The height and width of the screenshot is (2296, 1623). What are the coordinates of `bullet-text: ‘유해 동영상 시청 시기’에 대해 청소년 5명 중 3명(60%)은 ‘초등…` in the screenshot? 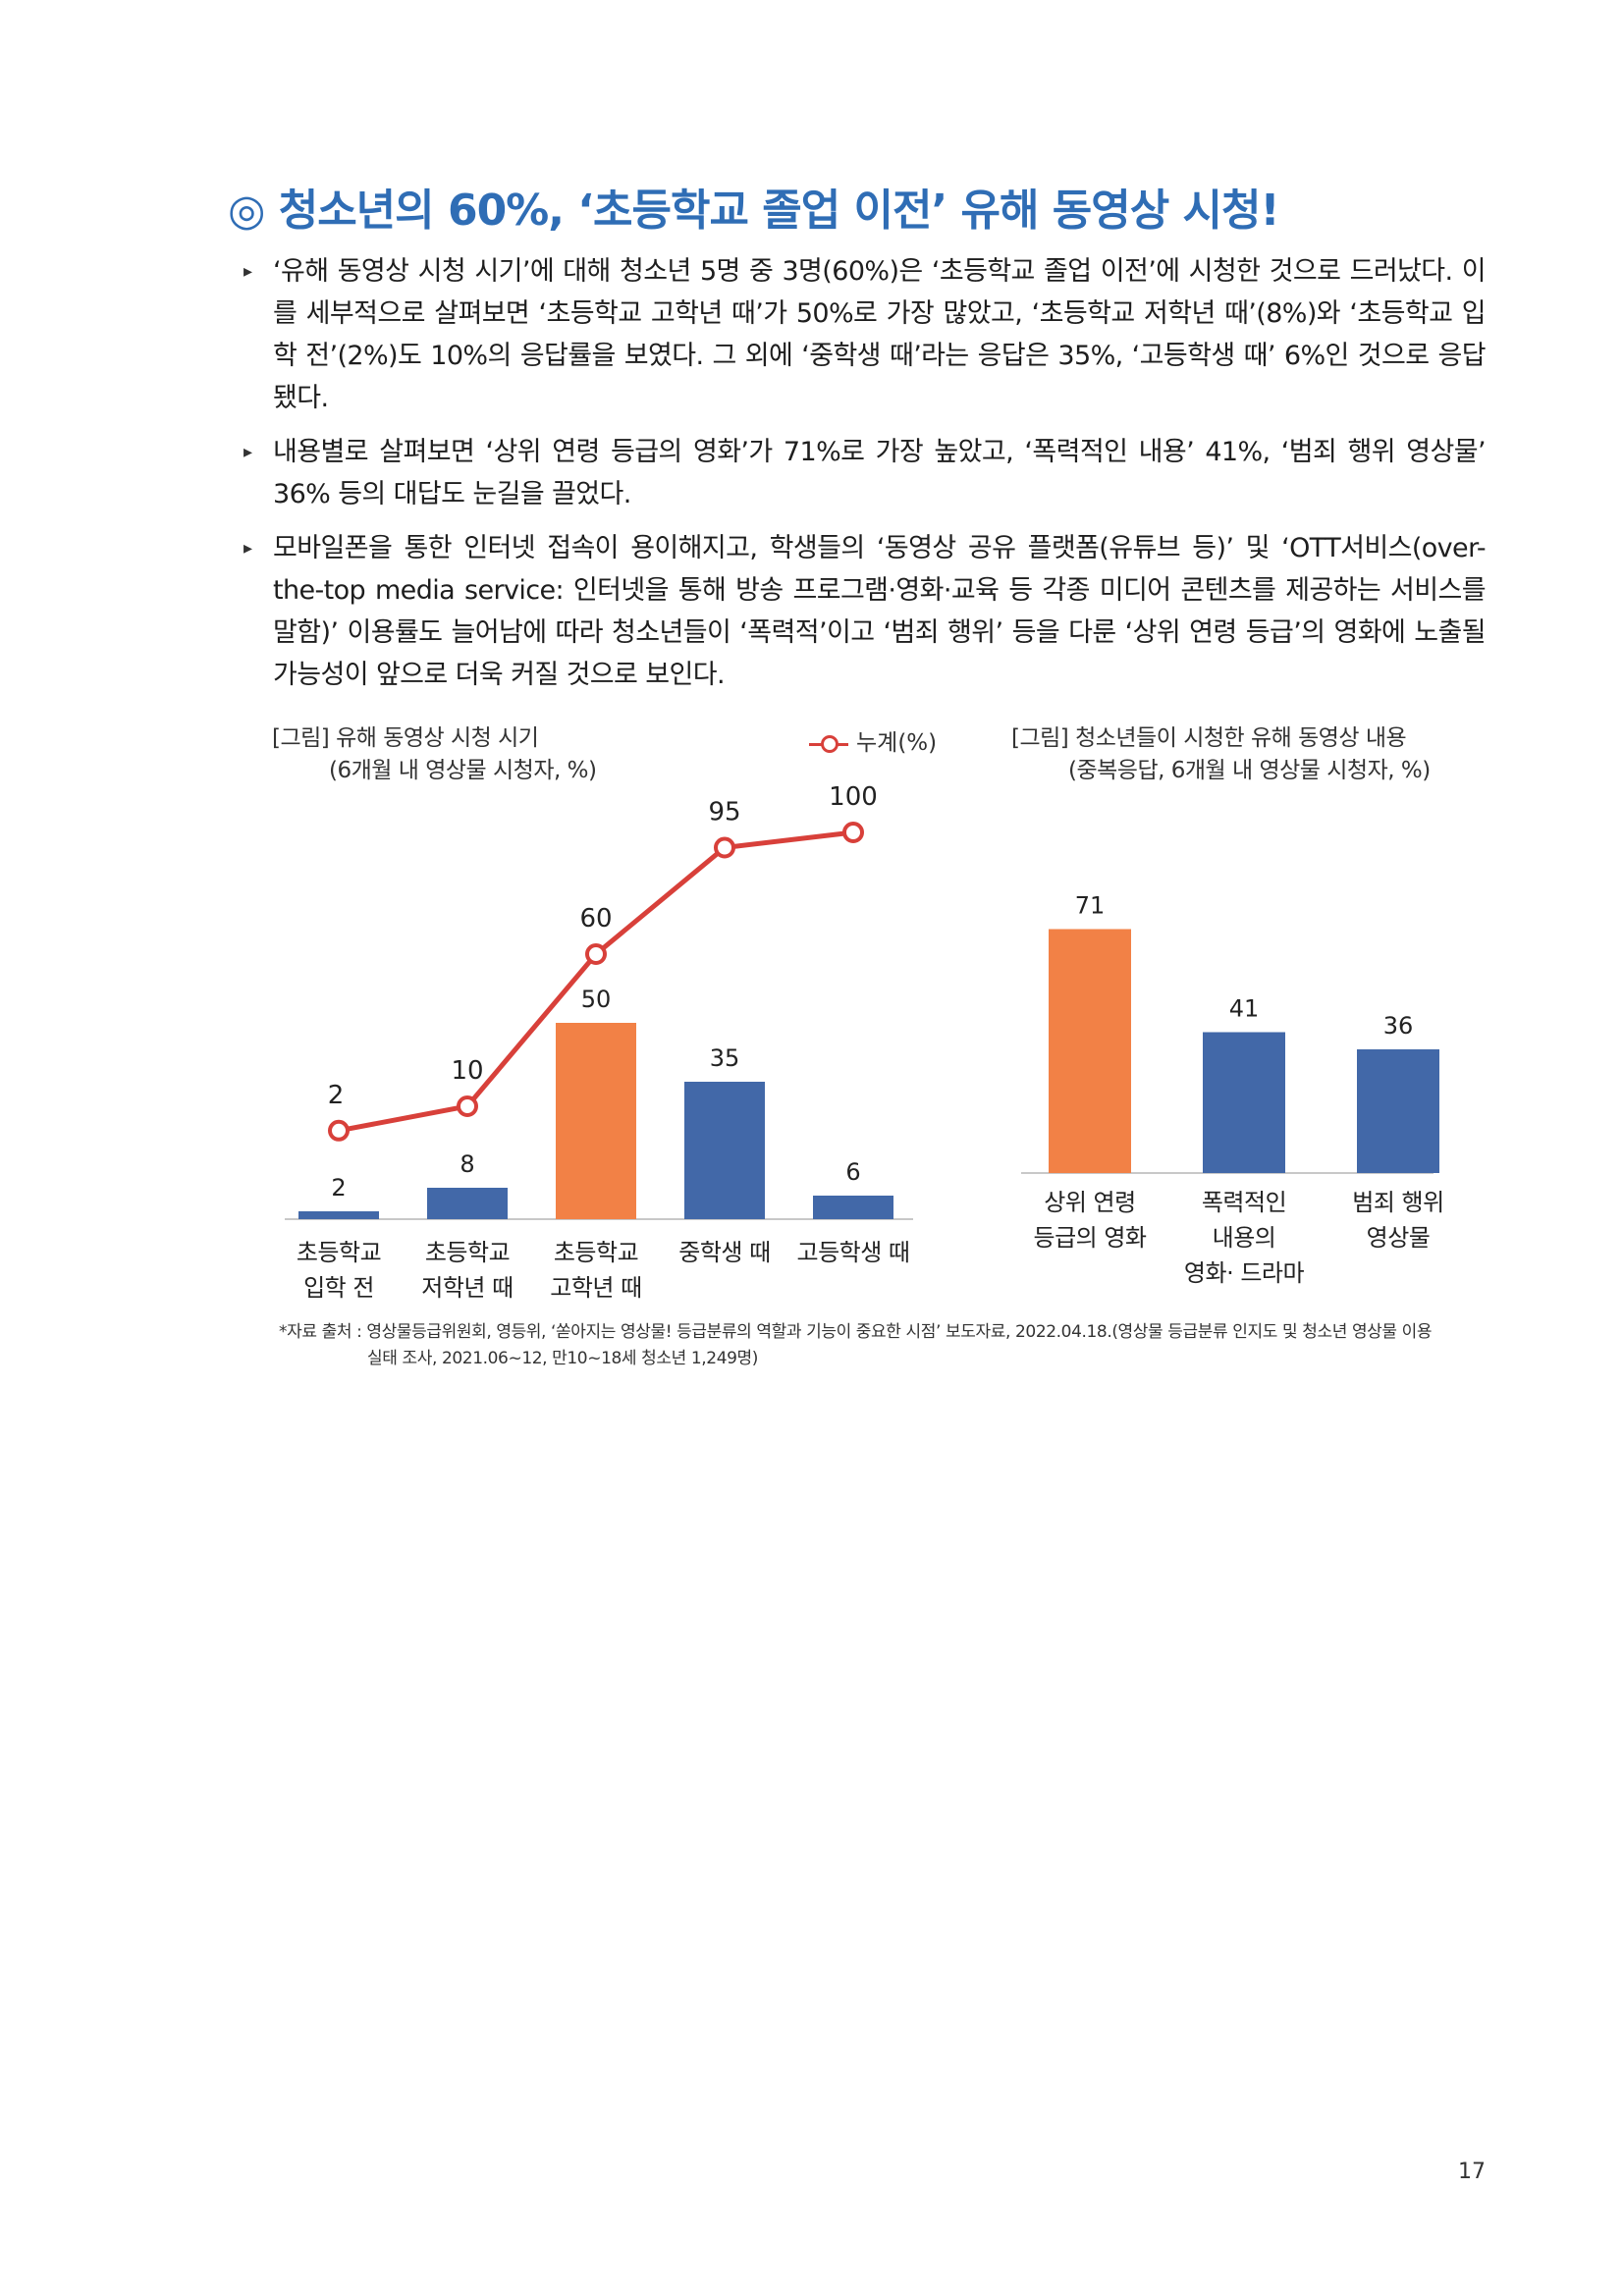 It's located at (880, 334).